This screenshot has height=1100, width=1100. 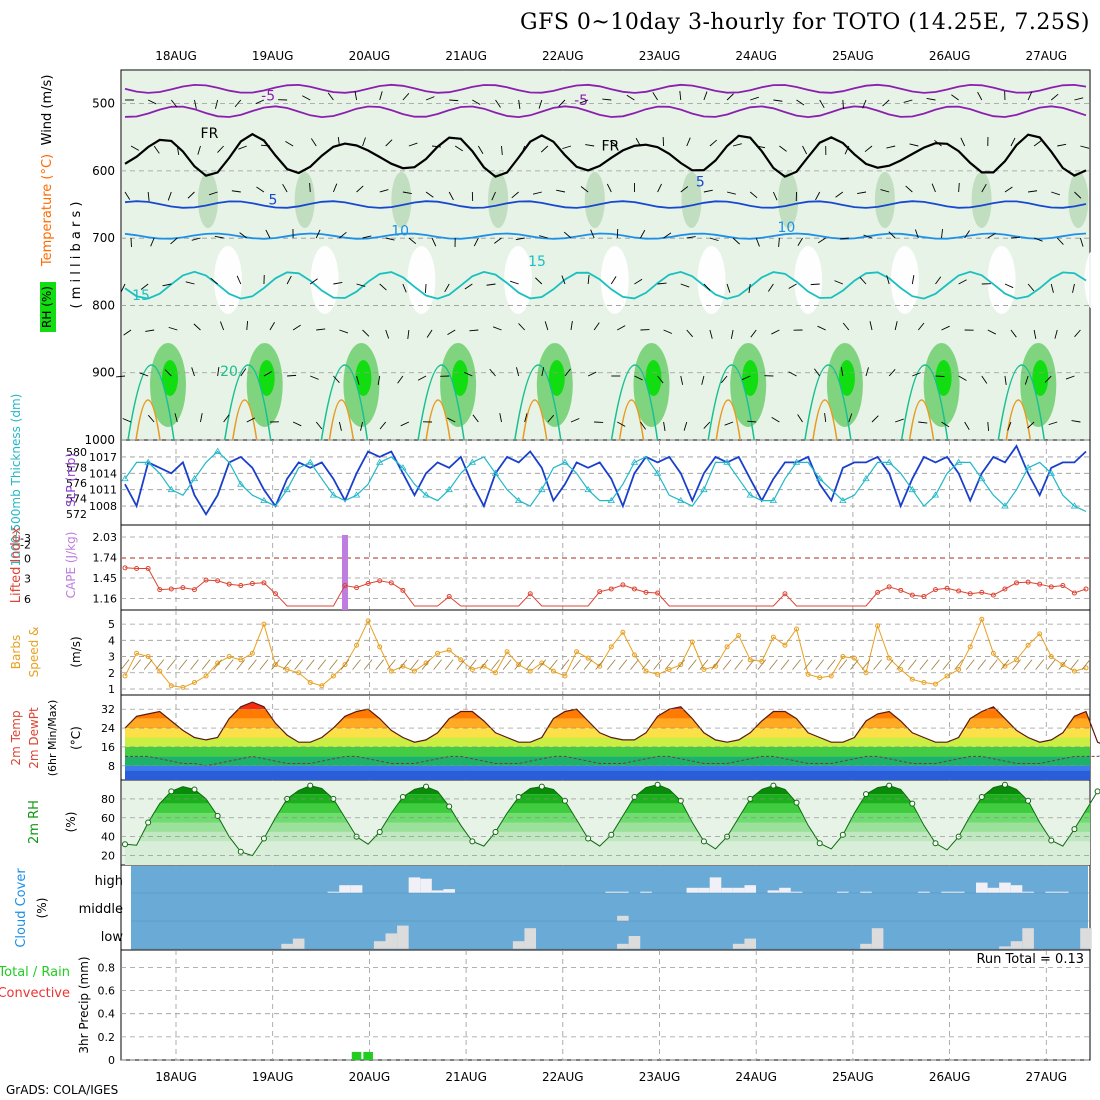 What do you see at coordinates (16, 652) in the screenshot?
I see `wind-axis-title: Barbs` at bounding box center [16, 652].